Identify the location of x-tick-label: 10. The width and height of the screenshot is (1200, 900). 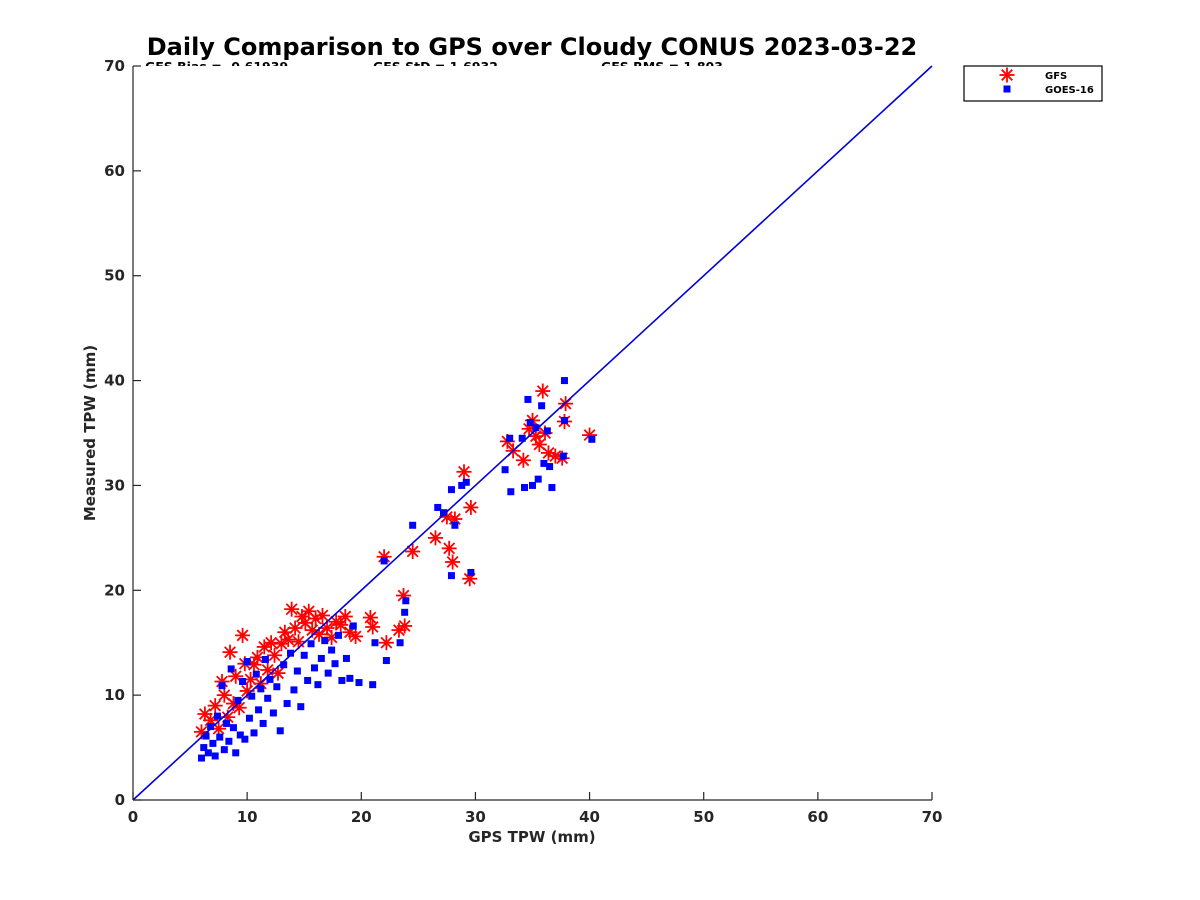
(247, 817).